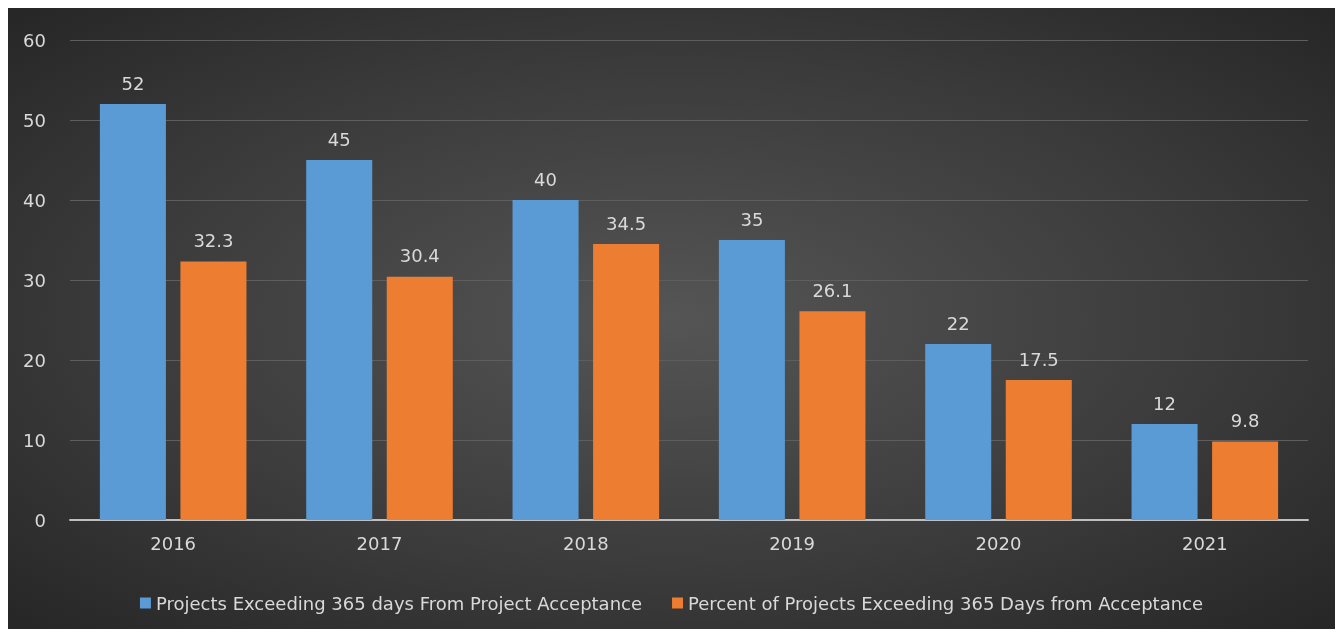  I want to click on data-label: 26.1, so click(832, 290).